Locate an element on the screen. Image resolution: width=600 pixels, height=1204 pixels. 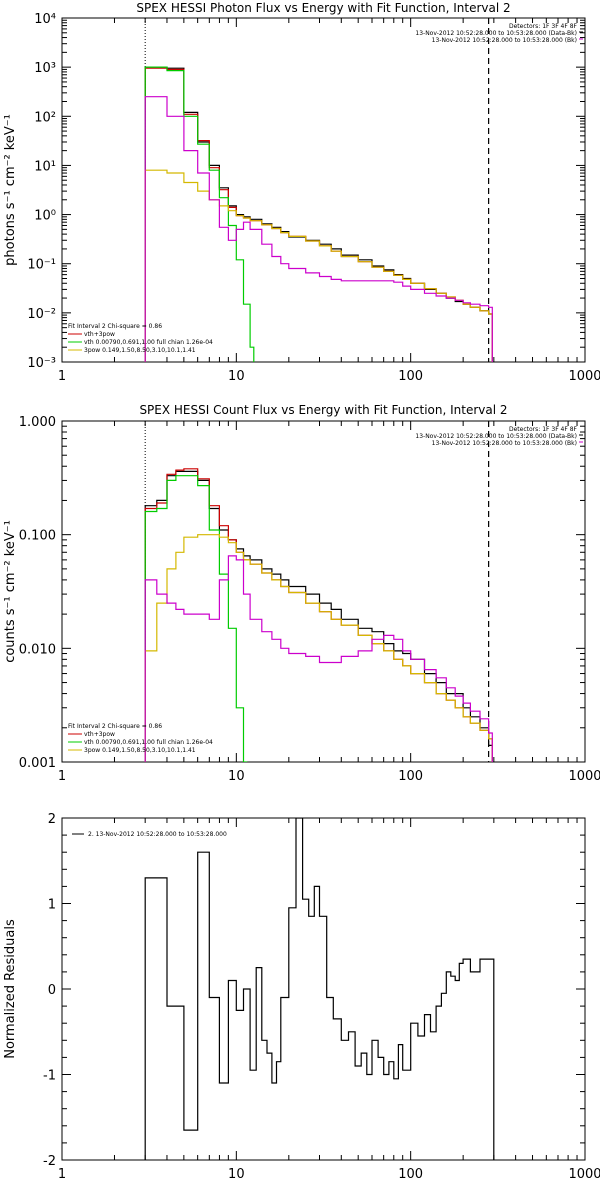
y-tick-label: 10⁻³ is located at coordinates (41, 363).